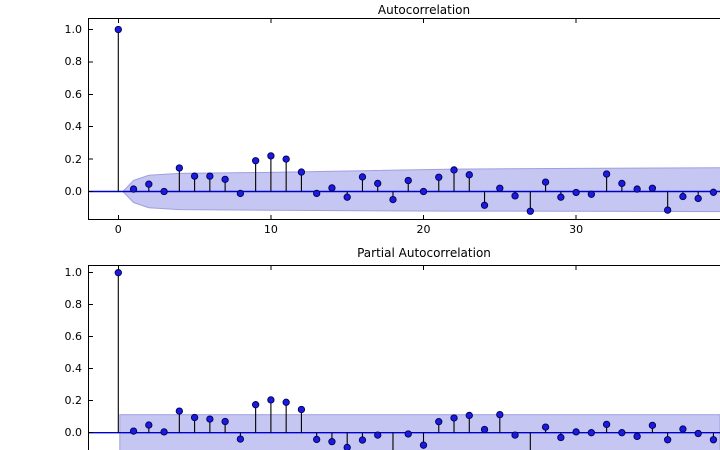 Image resolution: width=720 pixels, height=450 pixels. Describe the element at coordinates (73, 337) in the screenshot. I see `pacf-ytick-label: 0.6` at that location.